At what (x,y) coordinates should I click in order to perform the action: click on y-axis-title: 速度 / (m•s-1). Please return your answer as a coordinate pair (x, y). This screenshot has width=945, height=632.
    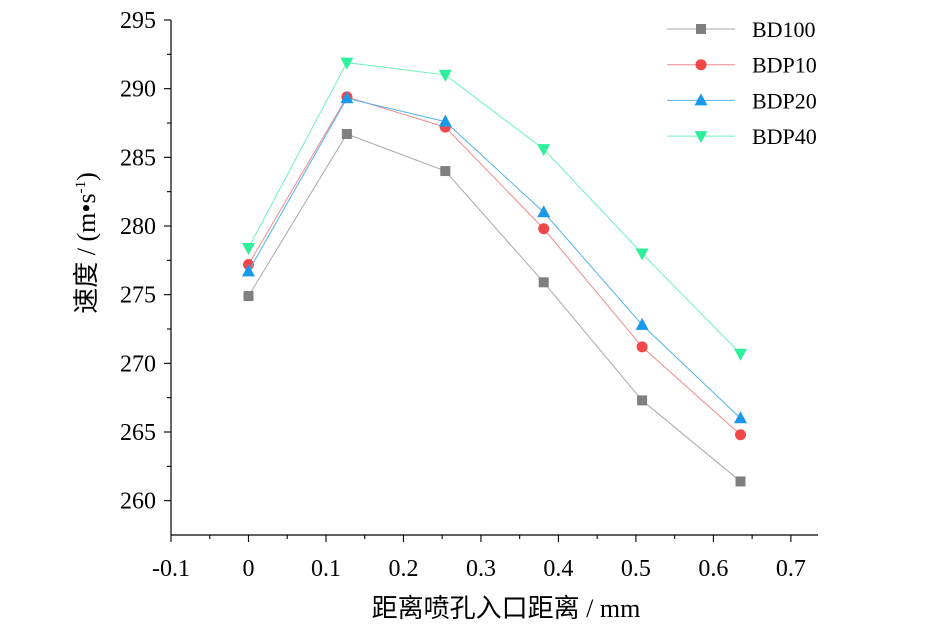
    Looking at the image, I should click on (86, 243).